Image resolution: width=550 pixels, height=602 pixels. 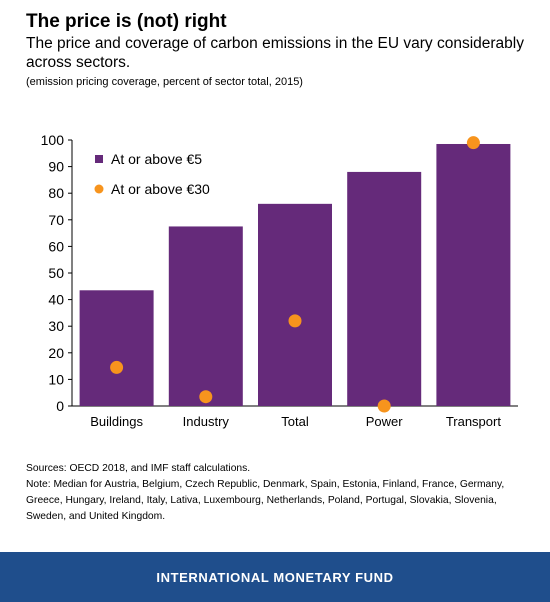 I want to click on x-axis: Buildings Industry Total Power Transport, so click(x=295, y=417).